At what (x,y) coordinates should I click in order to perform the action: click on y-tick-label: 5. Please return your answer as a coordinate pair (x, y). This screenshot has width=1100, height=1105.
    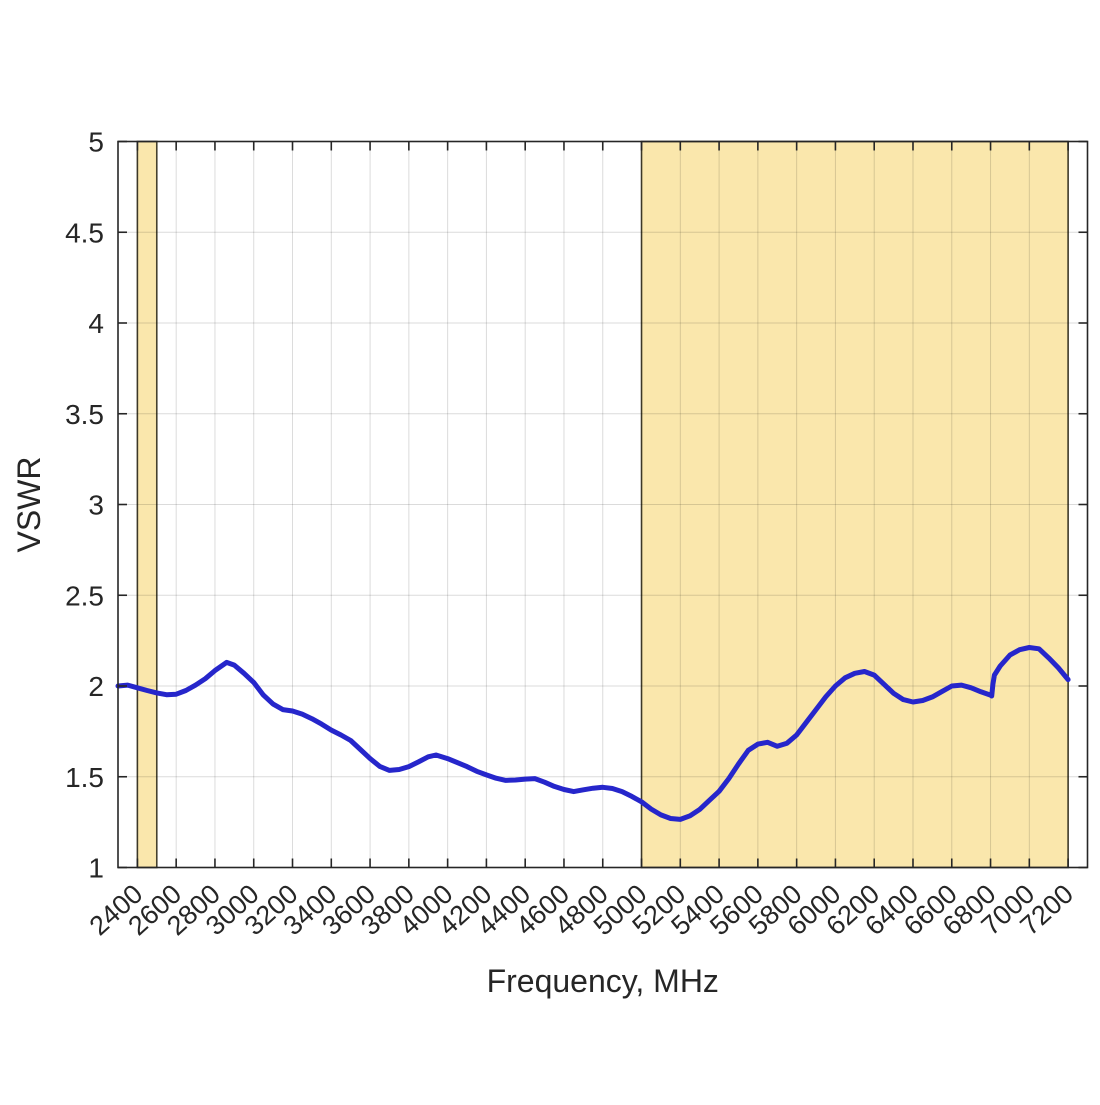
    Looking at the image, I should click on (96, 142).